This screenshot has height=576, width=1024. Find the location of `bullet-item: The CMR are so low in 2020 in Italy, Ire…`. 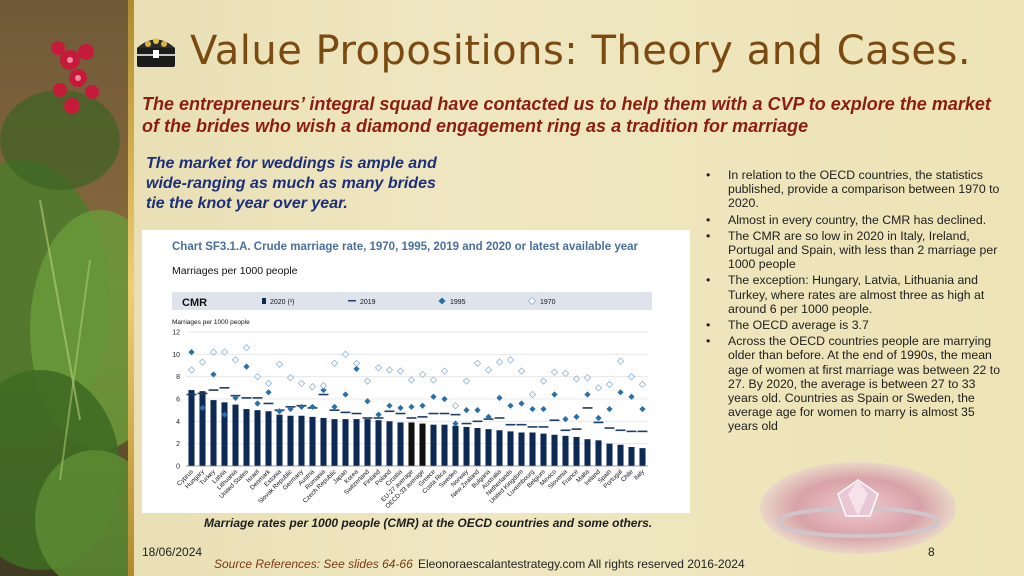

bullet-item: The CMR are so low in 2020 in Italy, Ire… is located at coordinates (856, 250).